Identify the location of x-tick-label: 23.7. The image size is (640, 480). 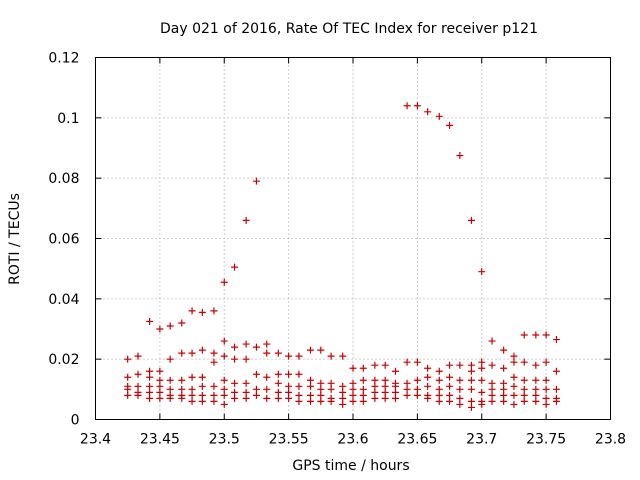
(481, 440).